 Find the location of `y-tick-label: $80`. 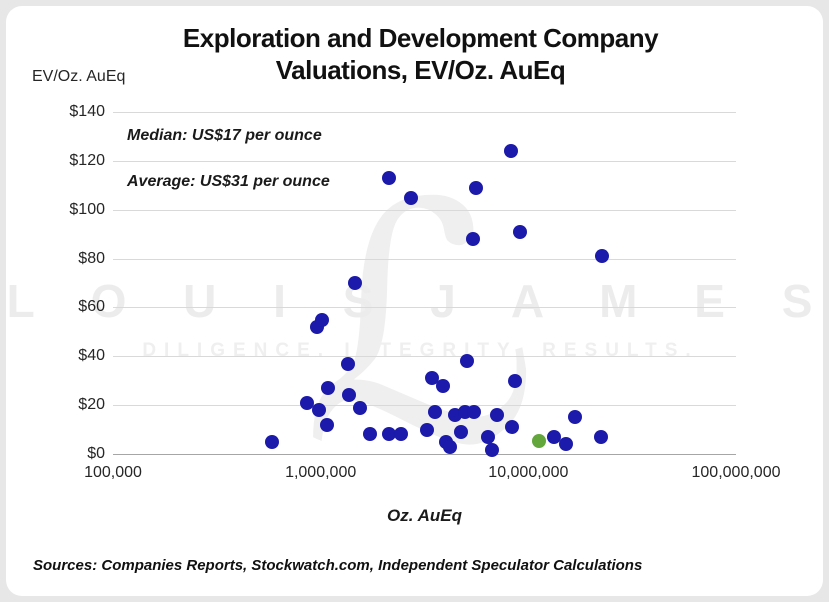

y-tick-label: $80 is located at coordinates (91, 258).